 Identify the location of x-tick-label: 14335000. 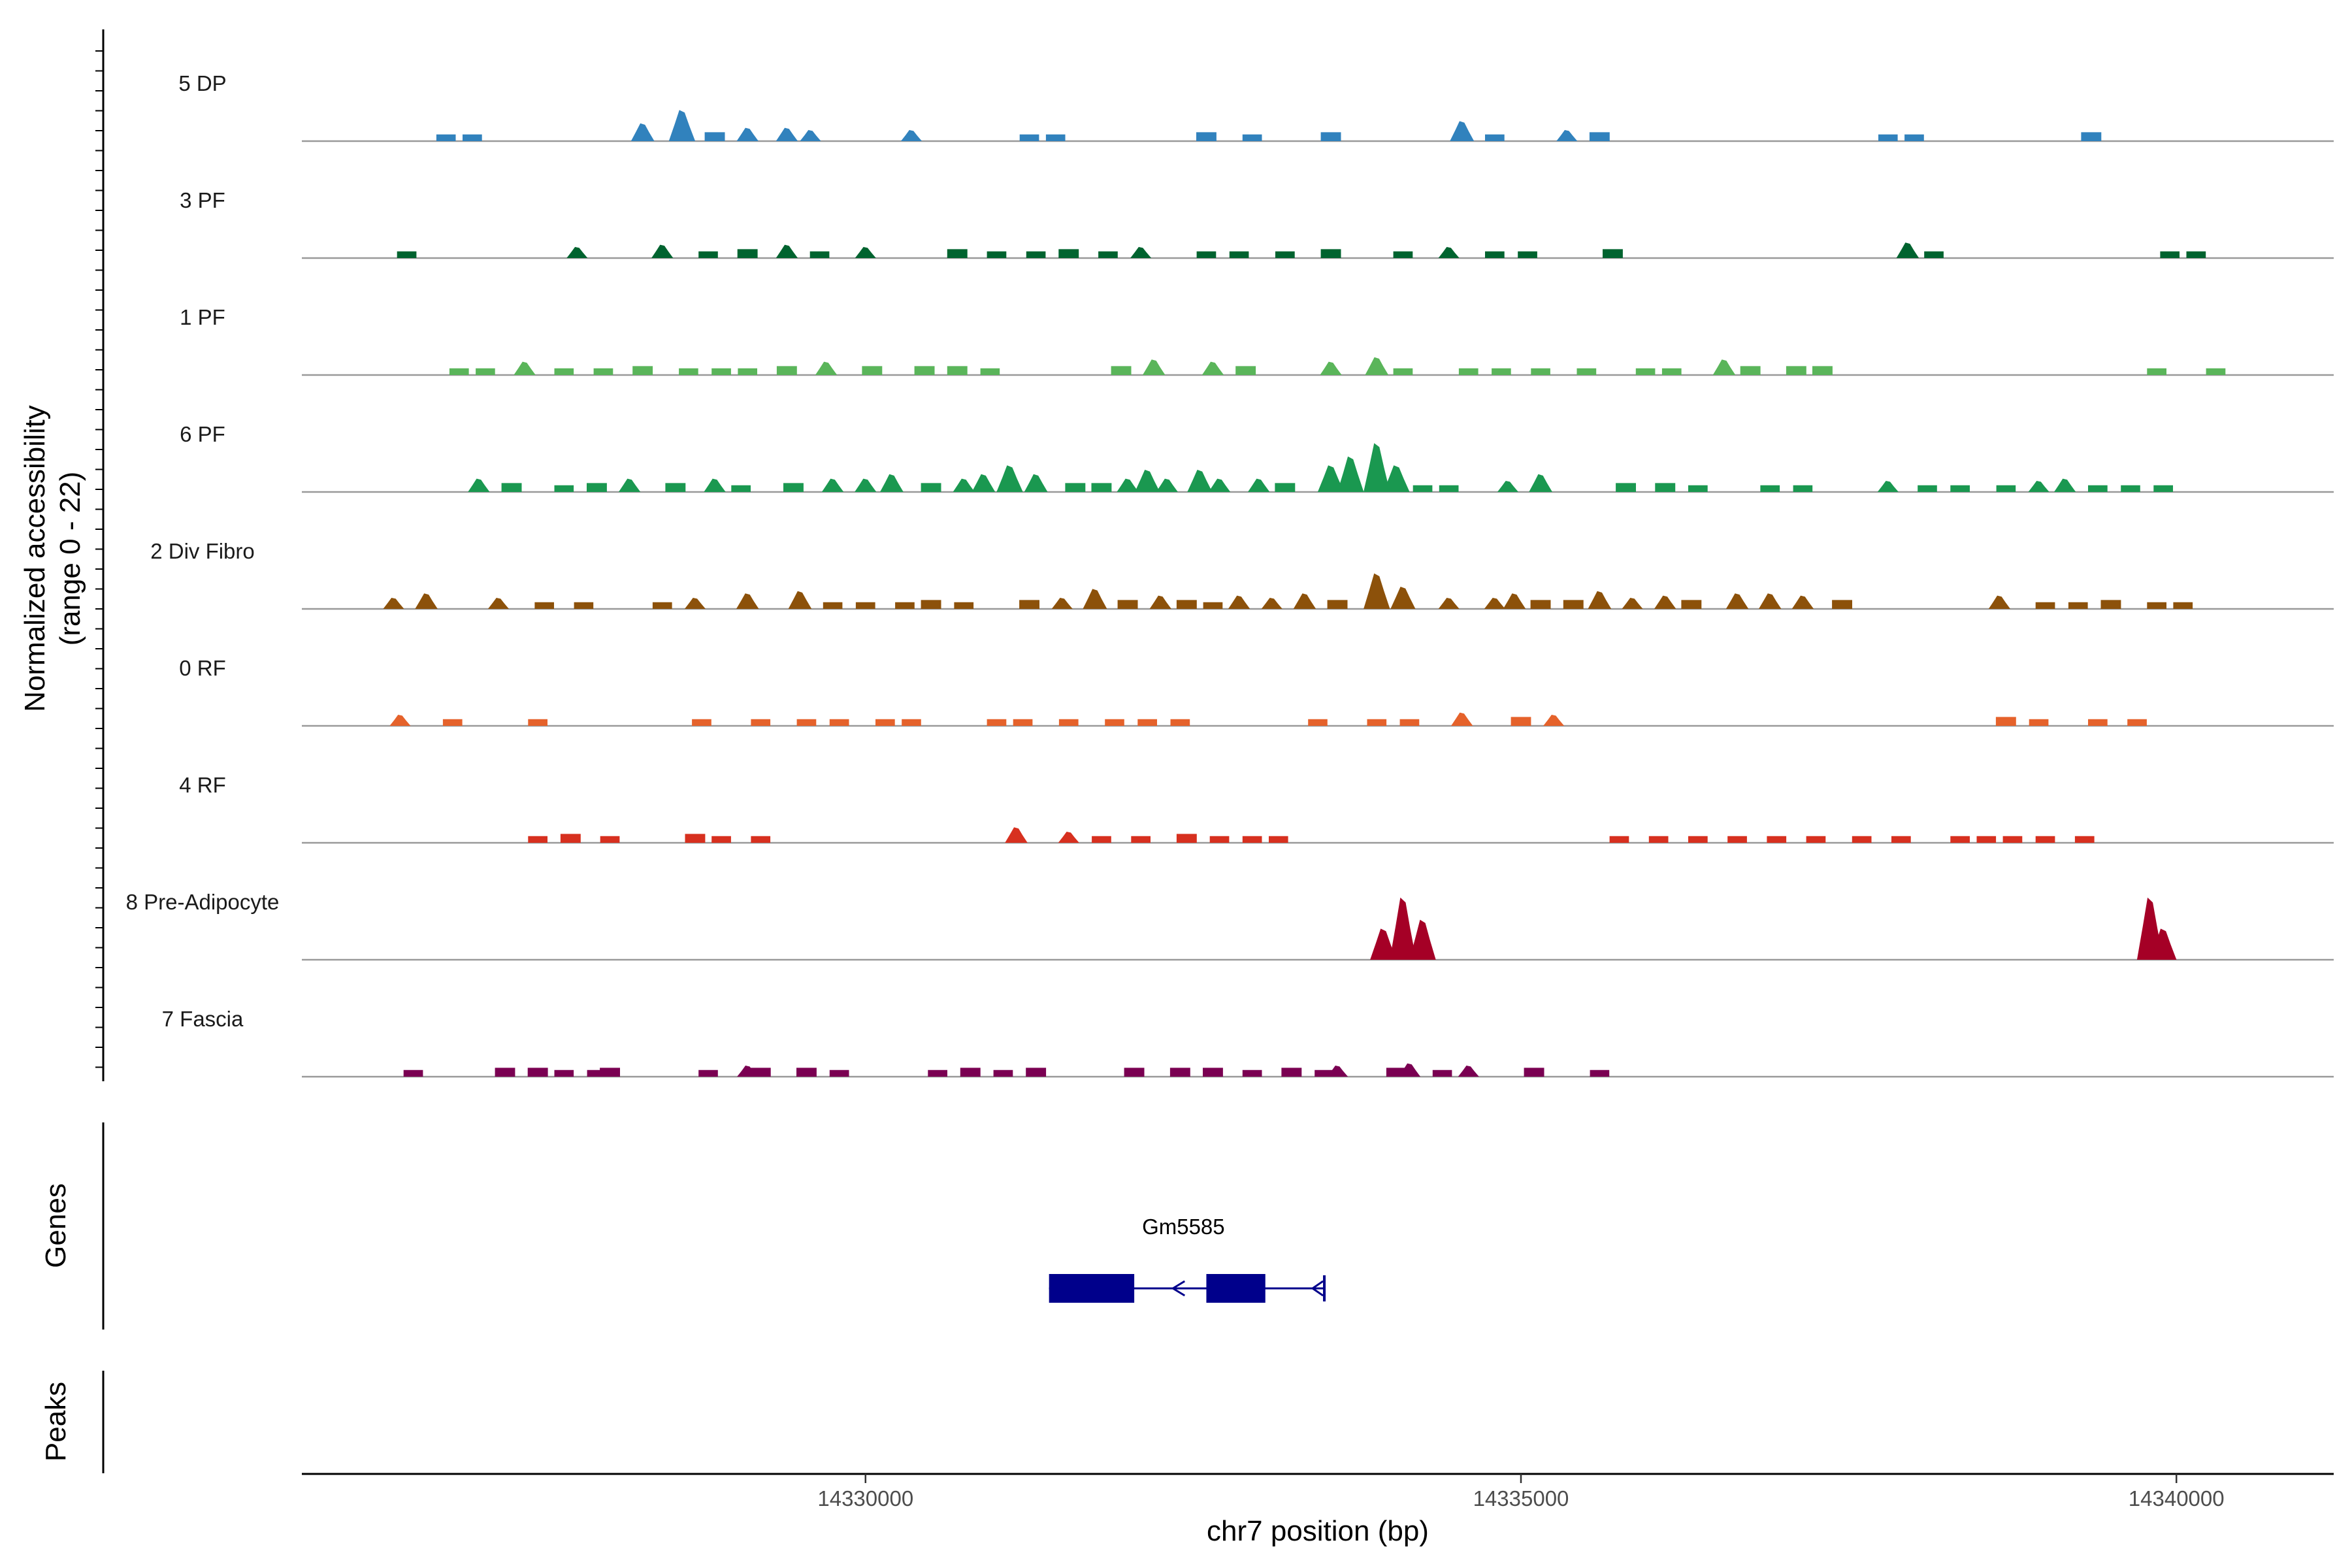
(1521, 1498).